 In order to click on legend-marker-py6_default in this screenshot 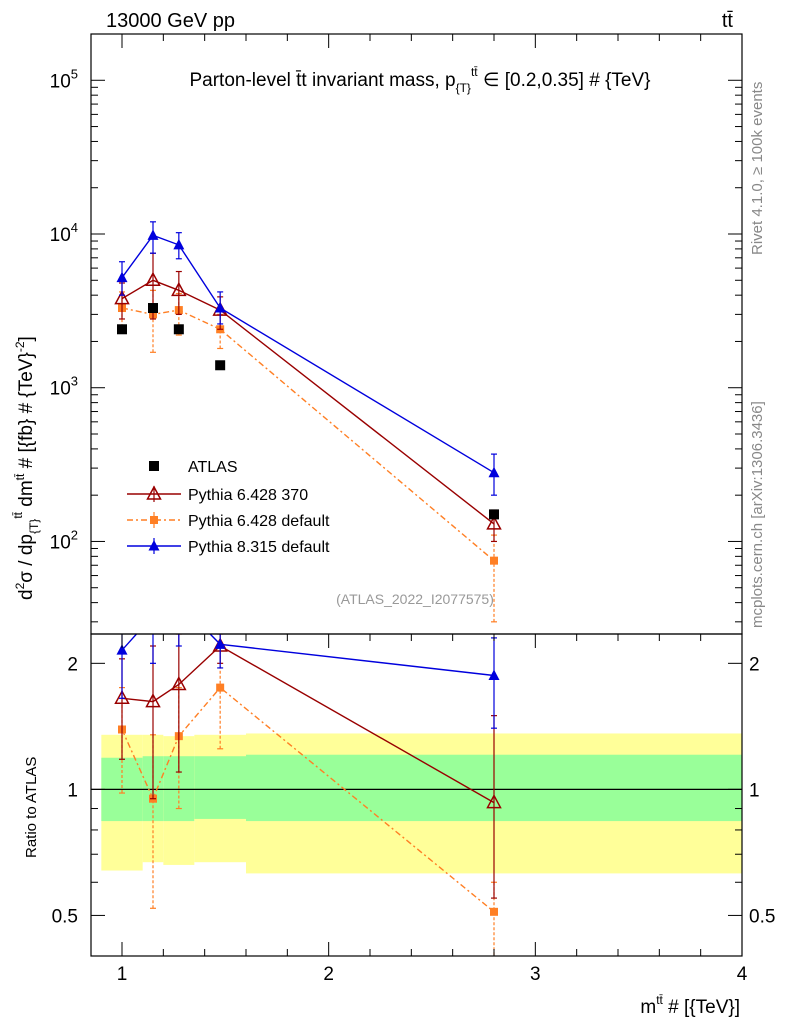, I will do `click(154, 520)`.